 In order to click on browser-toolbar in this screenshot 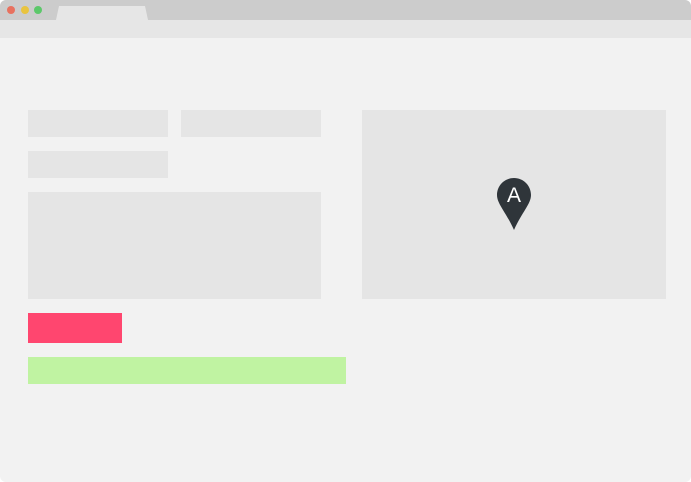, I will do `click(345, 29)`.